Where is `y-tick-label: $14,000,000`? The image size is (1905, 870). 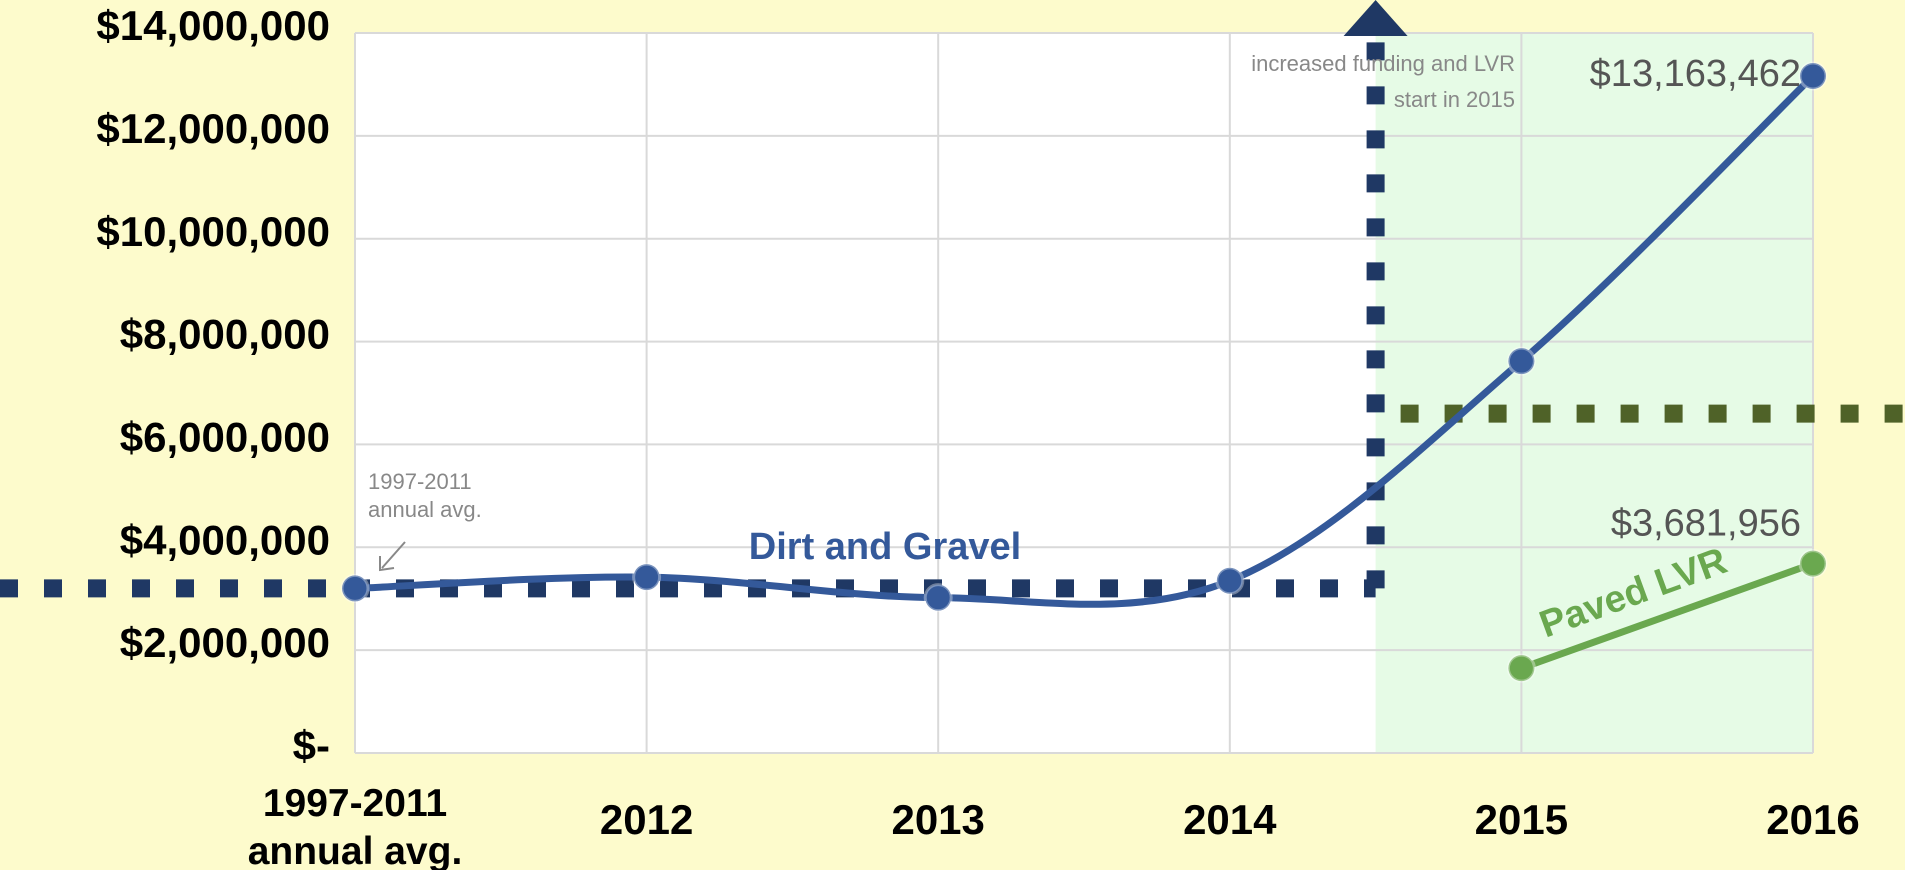 y-tick-label: $14,000,000 is located at coordinates (213, 25).